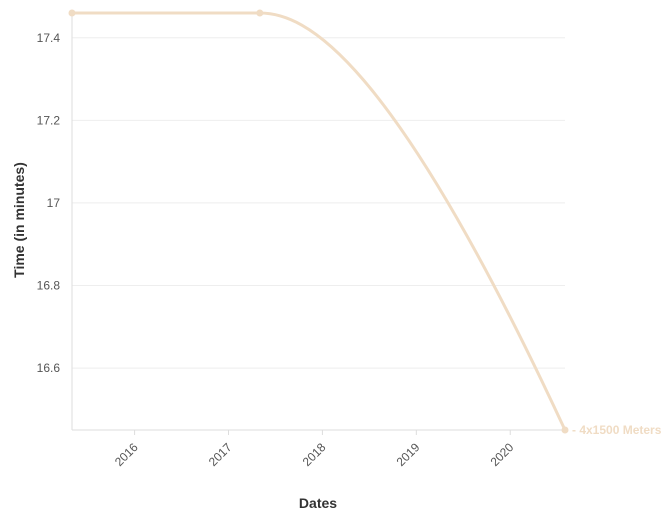 This screenshot has height=513, width=667. Describe the element at coordinates (314, 454) in the screenshot. I see `x-tick-label: 2018` at that location.